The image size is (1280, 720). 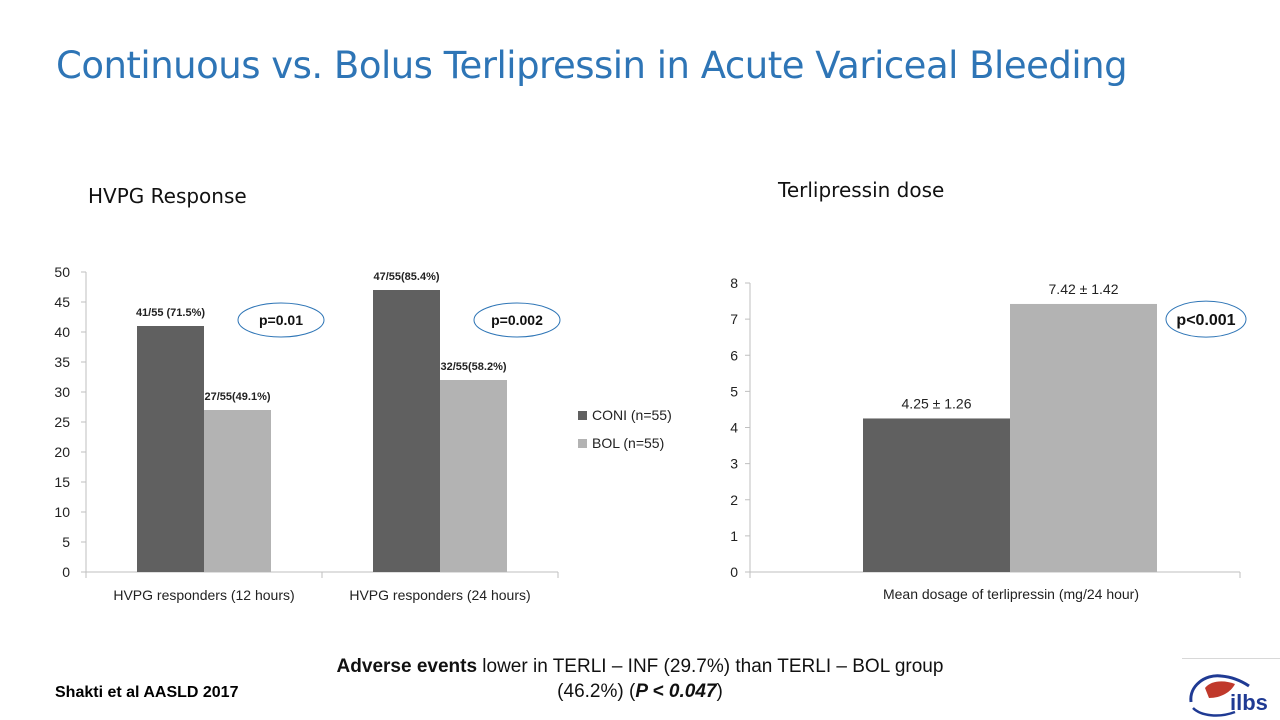 I want to click on p-value-label: p=0.002, so click(x=517, y=320).